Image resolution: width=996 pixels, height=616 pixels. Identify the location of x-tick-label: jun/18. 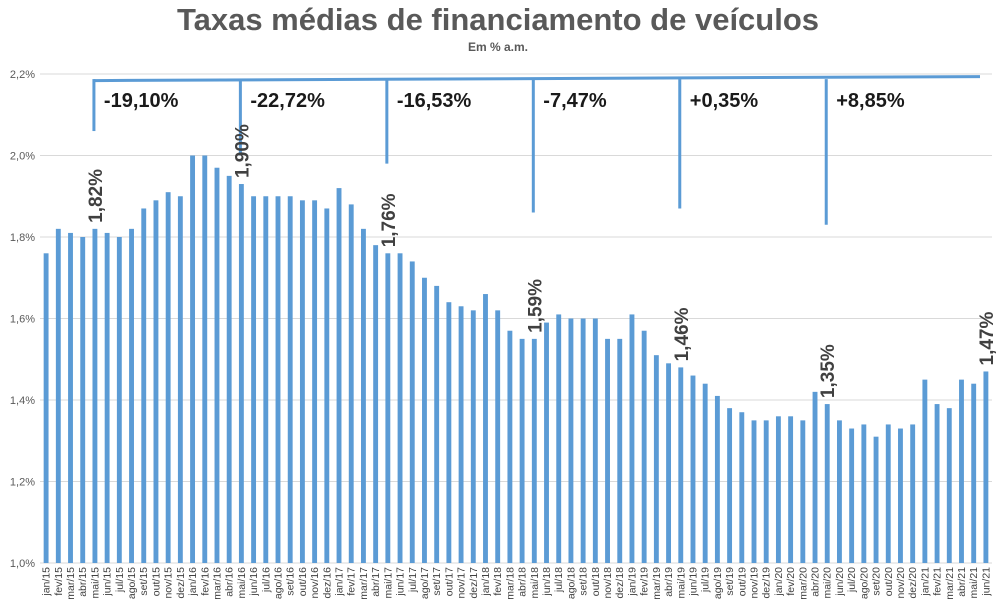
(547, 582).